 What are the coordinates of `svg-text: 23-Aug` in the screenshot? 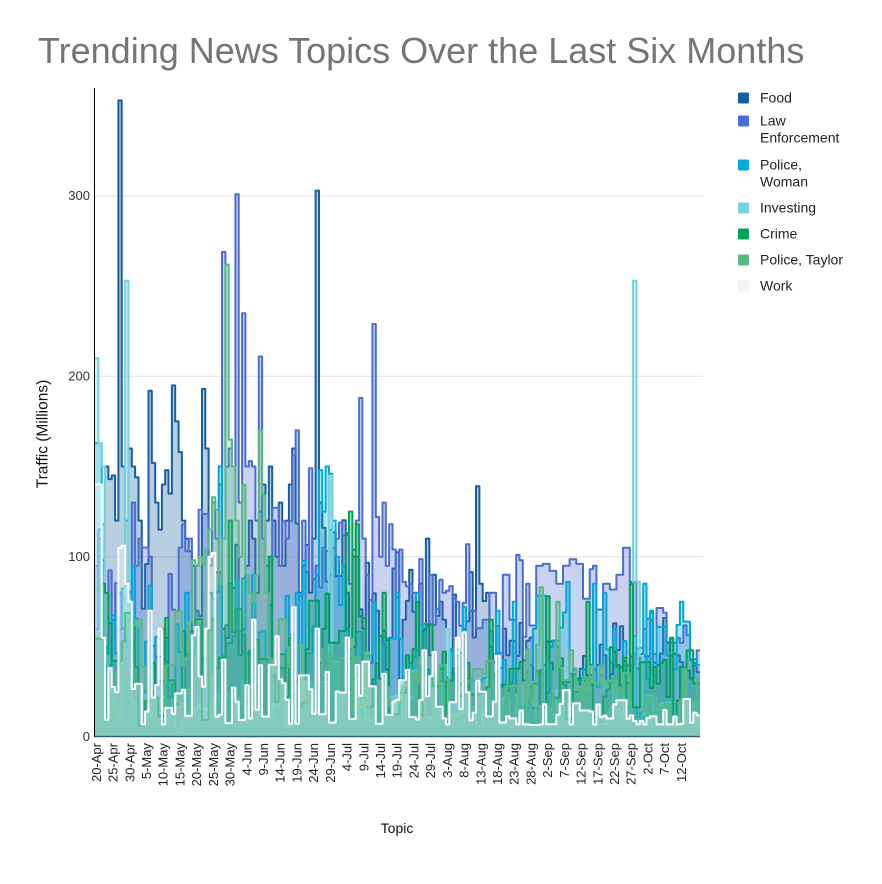 It's located at (514, 764).